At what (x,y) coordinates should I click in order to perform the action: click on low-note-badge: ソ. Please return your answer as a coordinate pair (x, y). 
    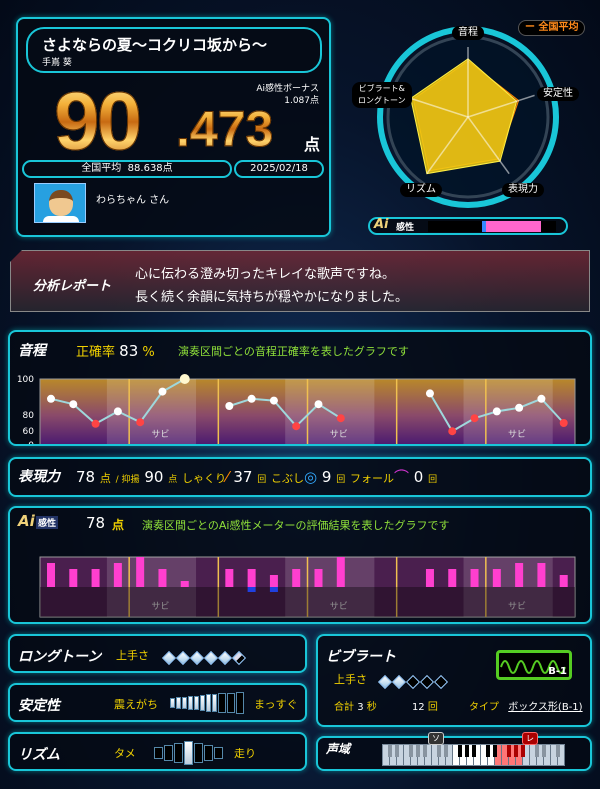
    Looking at the image, I should click on (436, 738).